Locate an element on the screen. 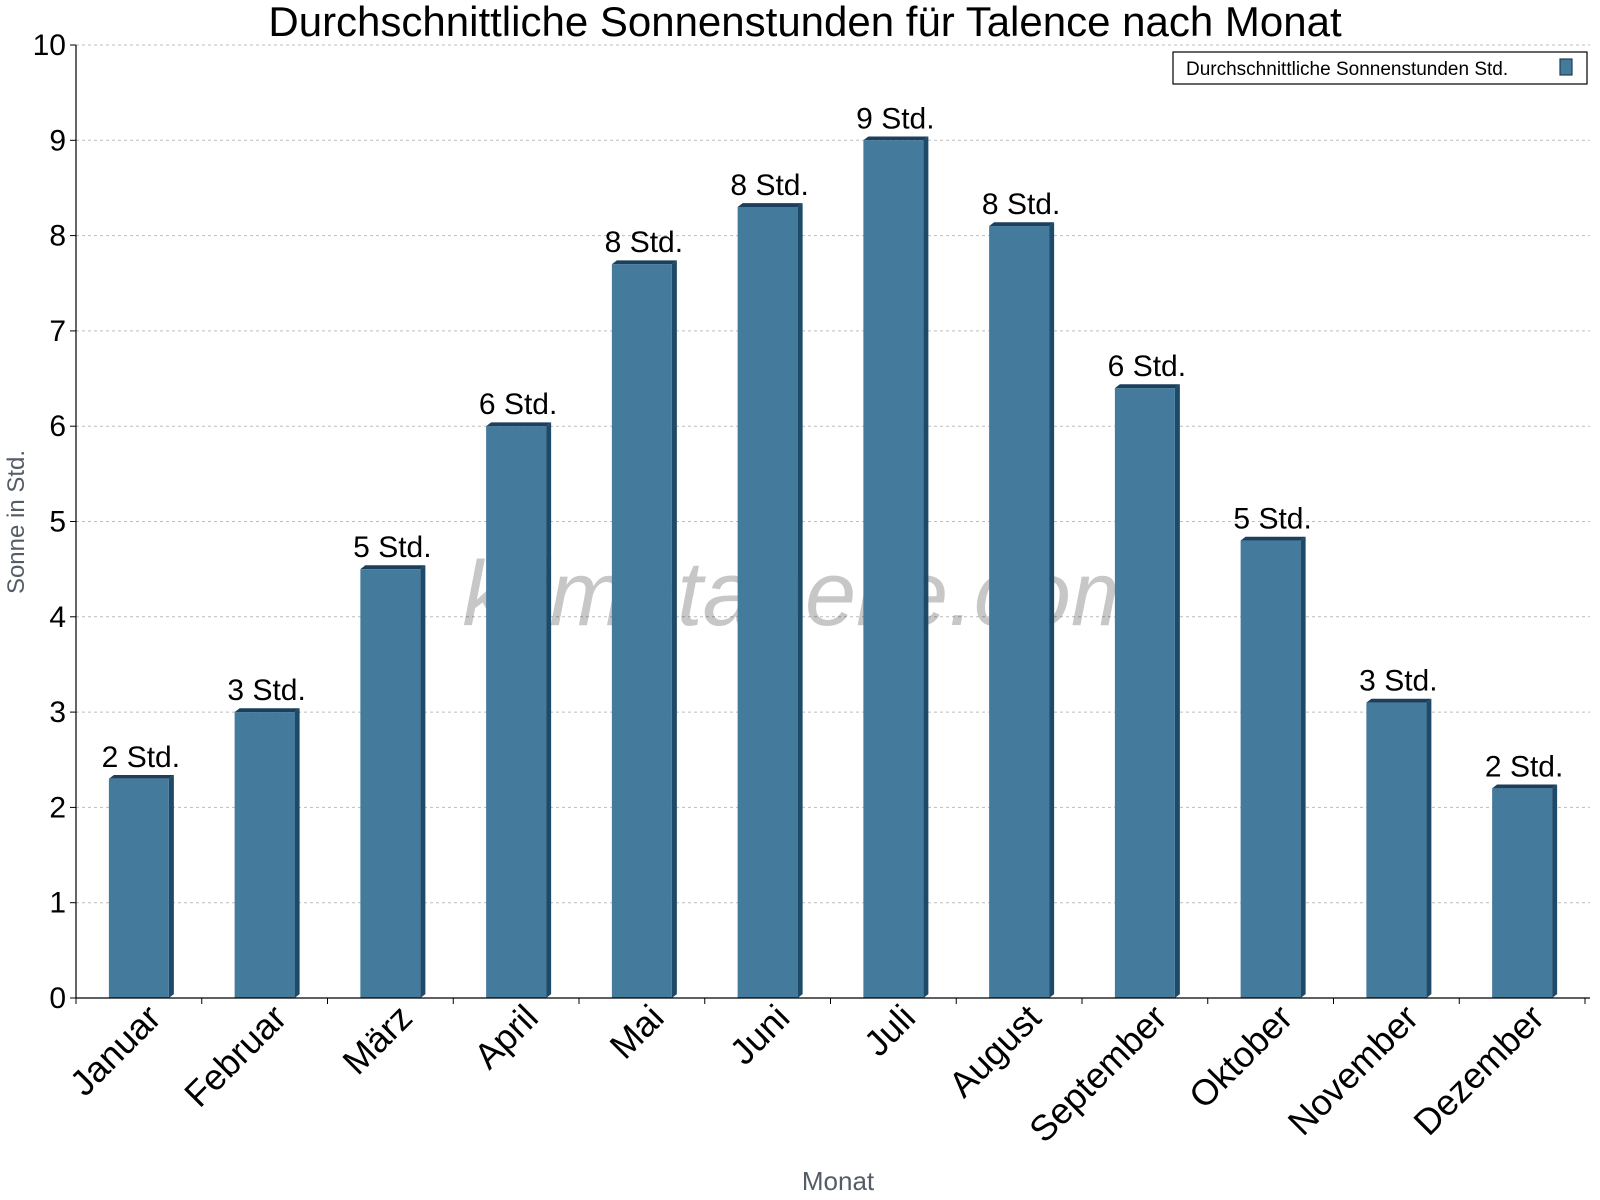  x-axis-label: Monat is located at coordinates (838, 1181).